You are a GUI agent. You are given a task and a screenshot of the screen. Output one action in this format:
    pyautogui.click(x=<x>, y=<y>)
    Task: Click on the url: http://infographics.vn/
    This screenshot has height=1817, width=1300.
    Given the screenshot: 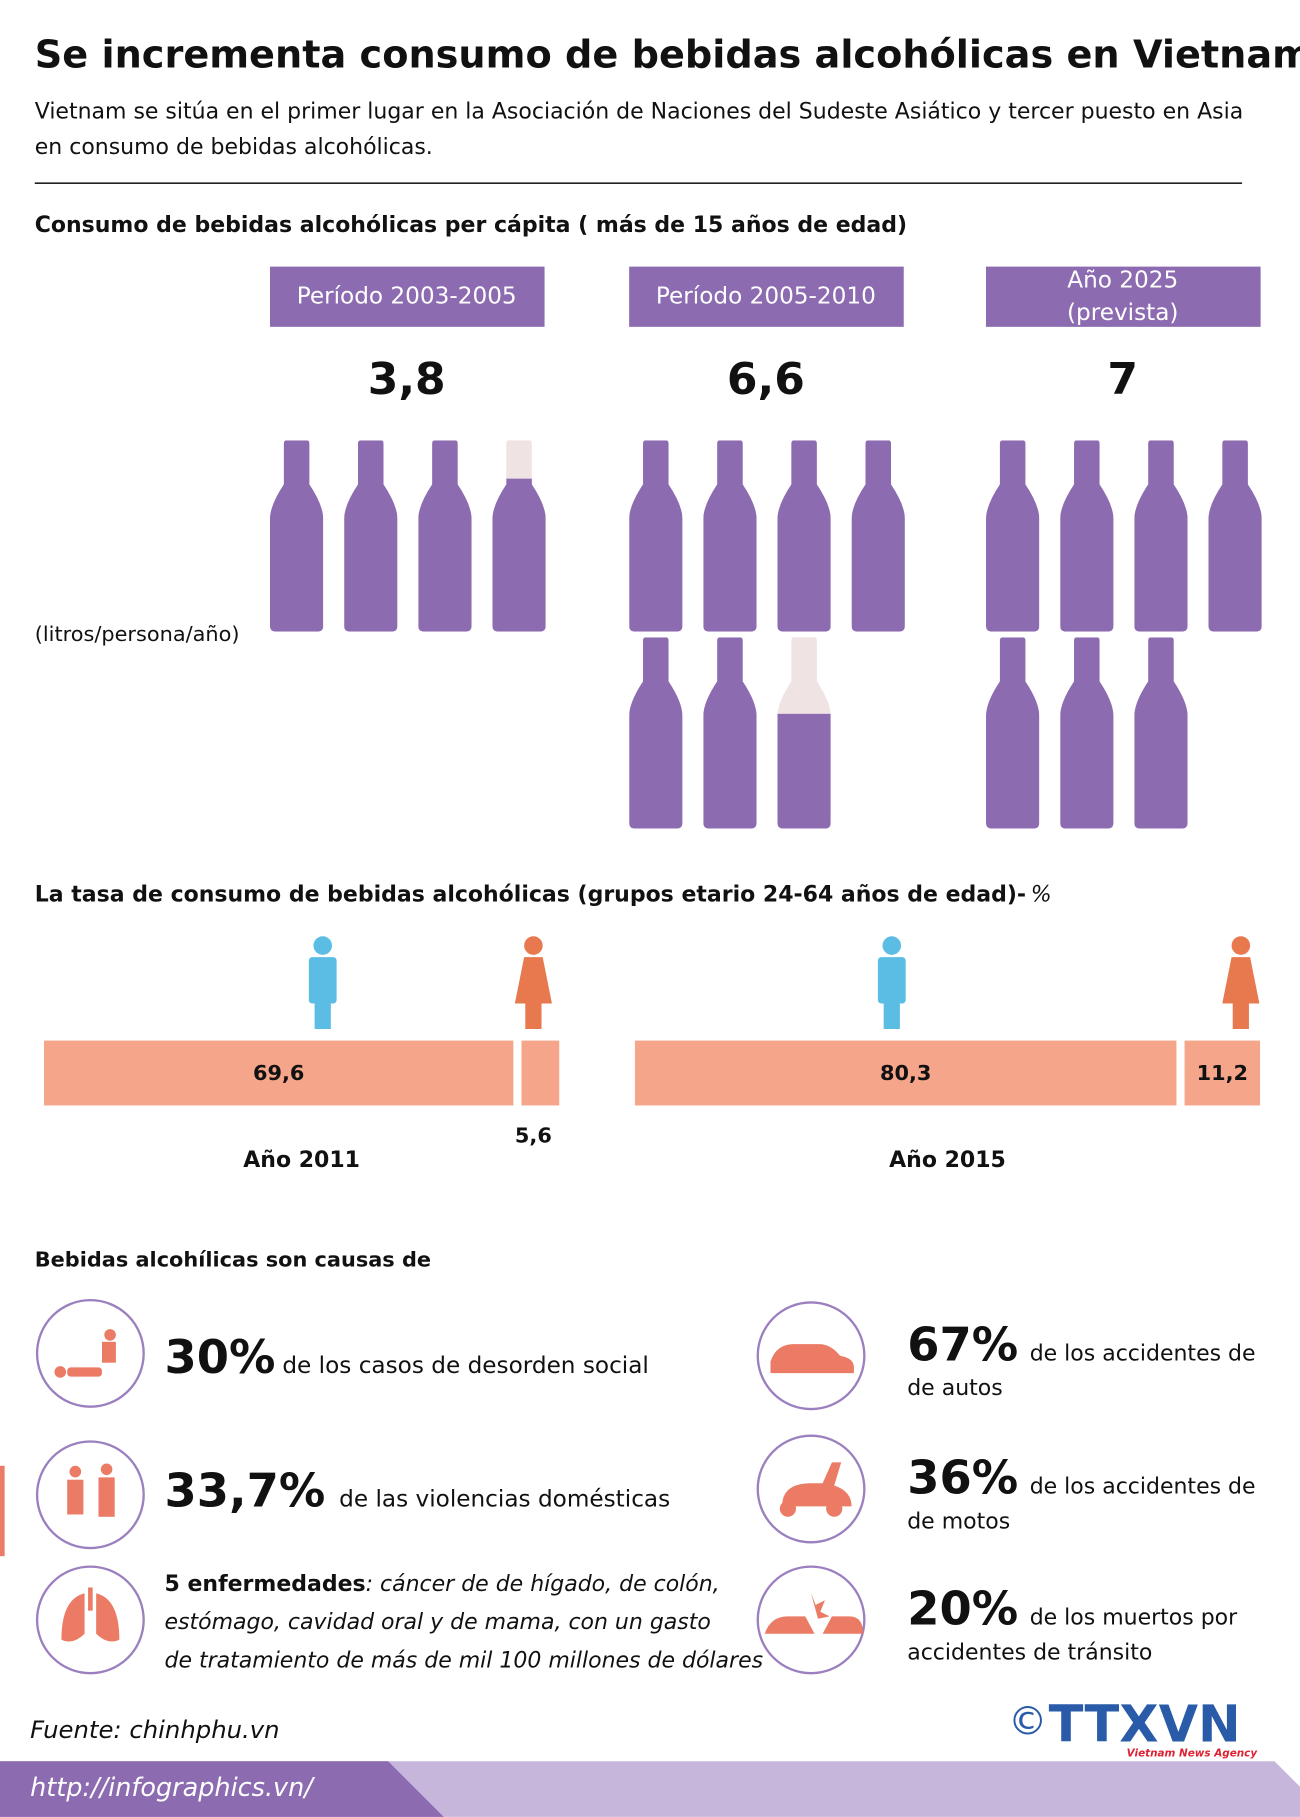 What is the action you would take?
    pyautogui.click(x=172, y=1788)
    